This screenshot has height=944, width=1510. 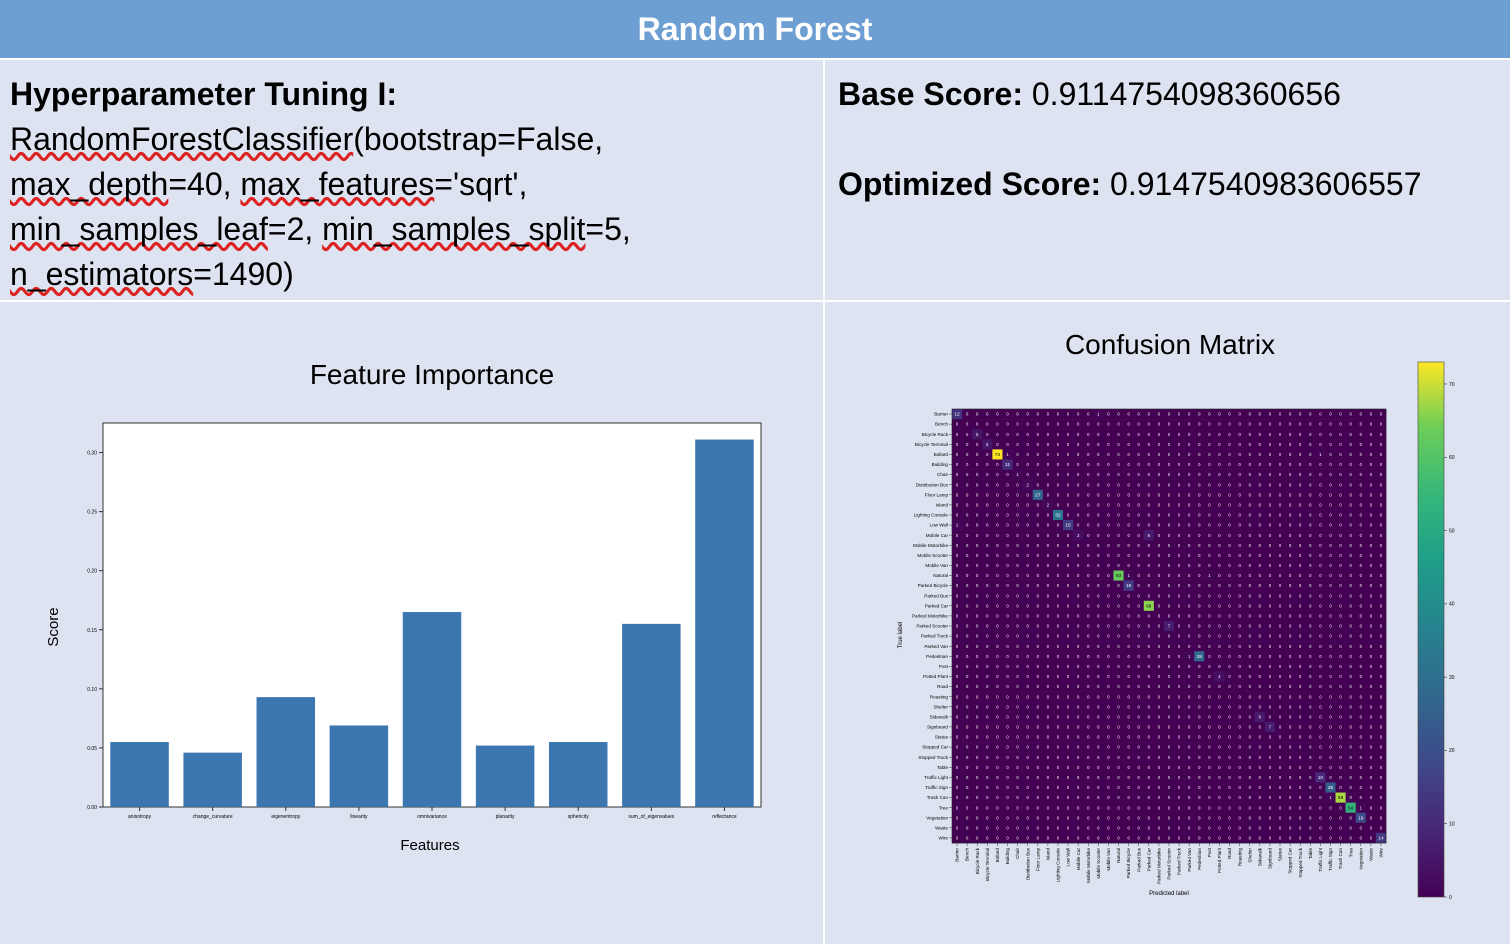 I want to click on column-label: Shelter, so click(x=1249, y=855).